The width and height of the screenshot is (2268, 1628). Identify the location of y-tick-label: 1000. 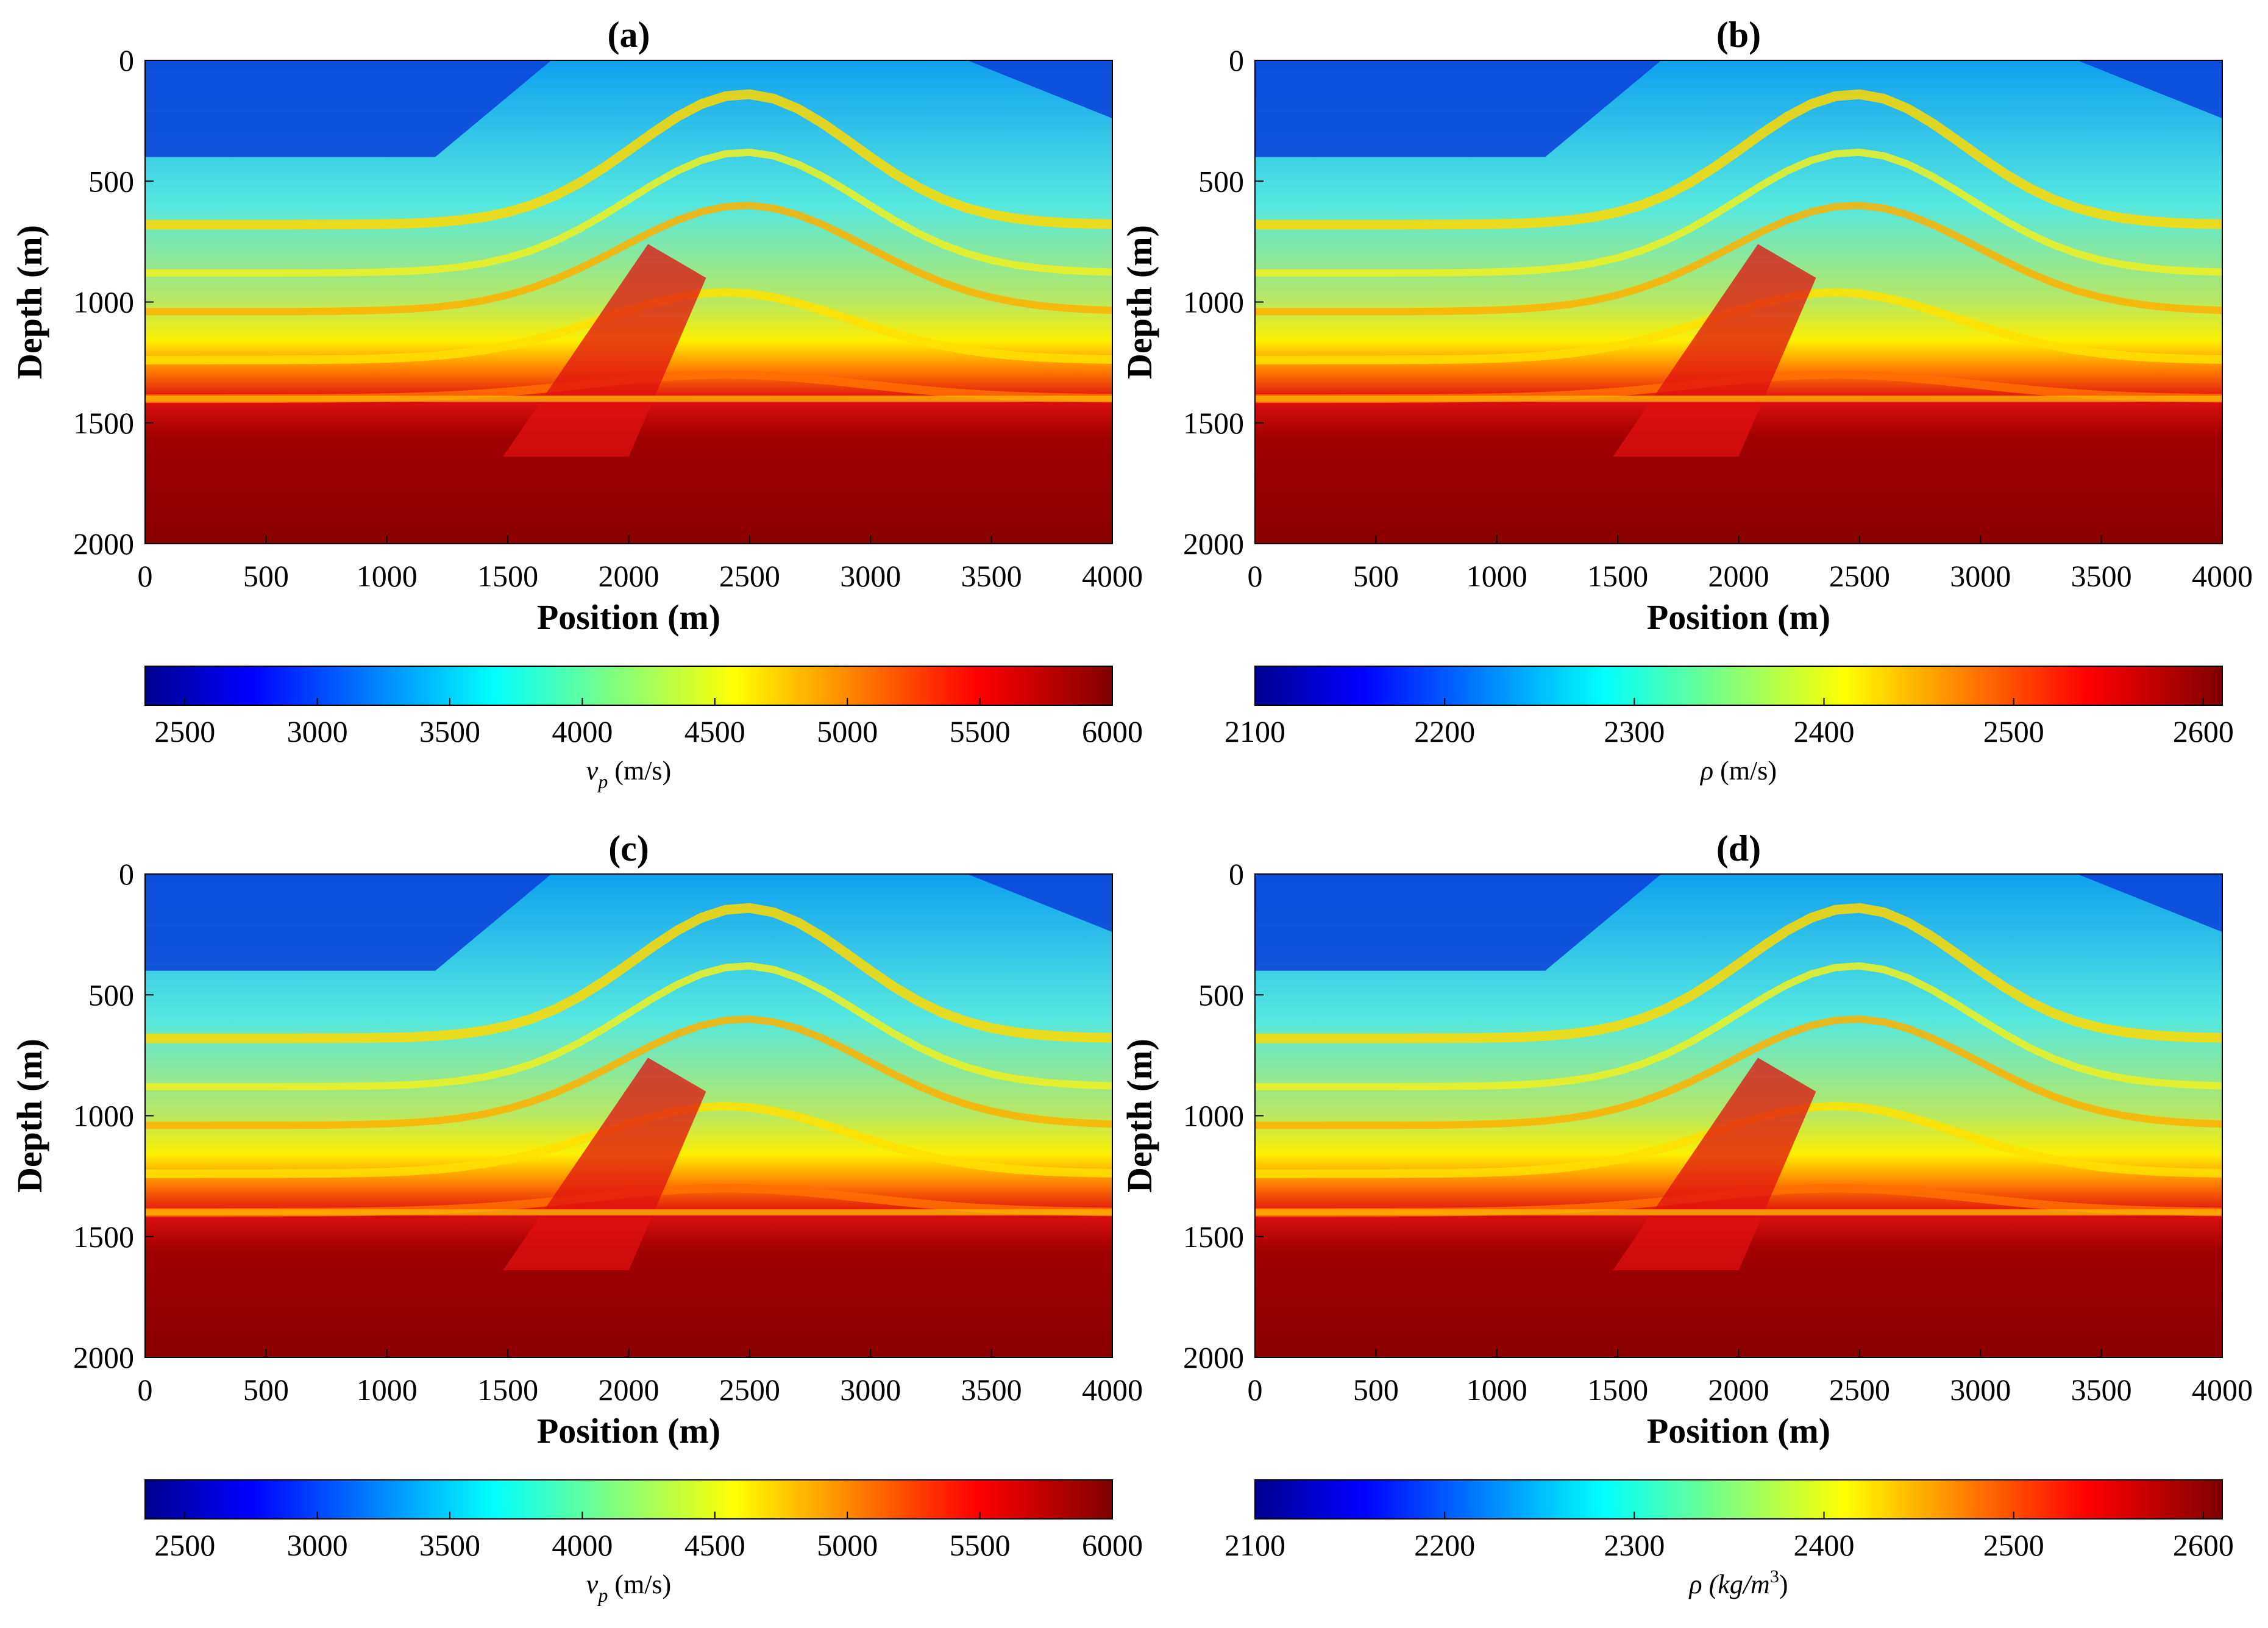
(1213, 302).